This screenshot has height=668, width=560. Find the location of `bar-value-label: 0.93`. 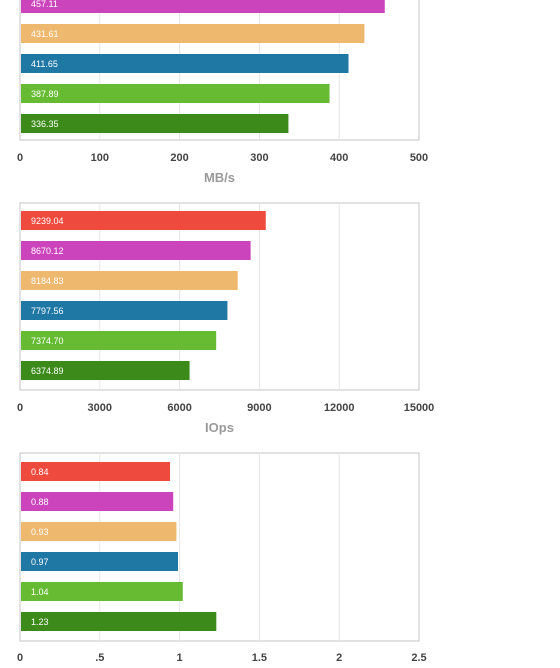

bar-value-label: 0.93 is located at coordinates (40, 532).